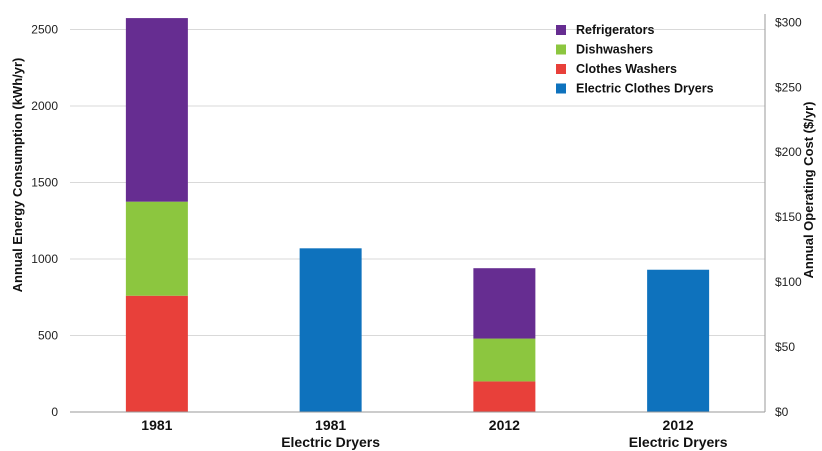 The width and height of the screenshot is (822, 451). What do you see at coordinates (44, 106) in the screenshot?
I see `y-tick-label: 2000` at bounding box center [44, 106].